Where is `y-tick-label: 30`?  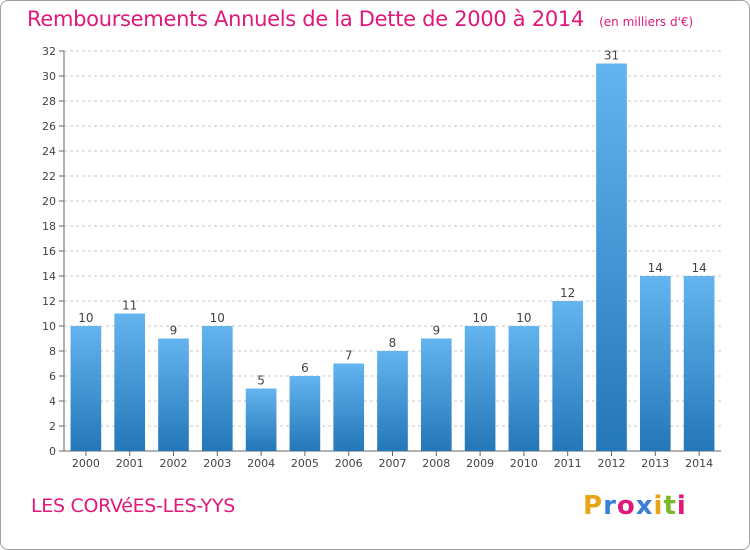
y-tick-label: 30 is located at coordinates (49, 76).